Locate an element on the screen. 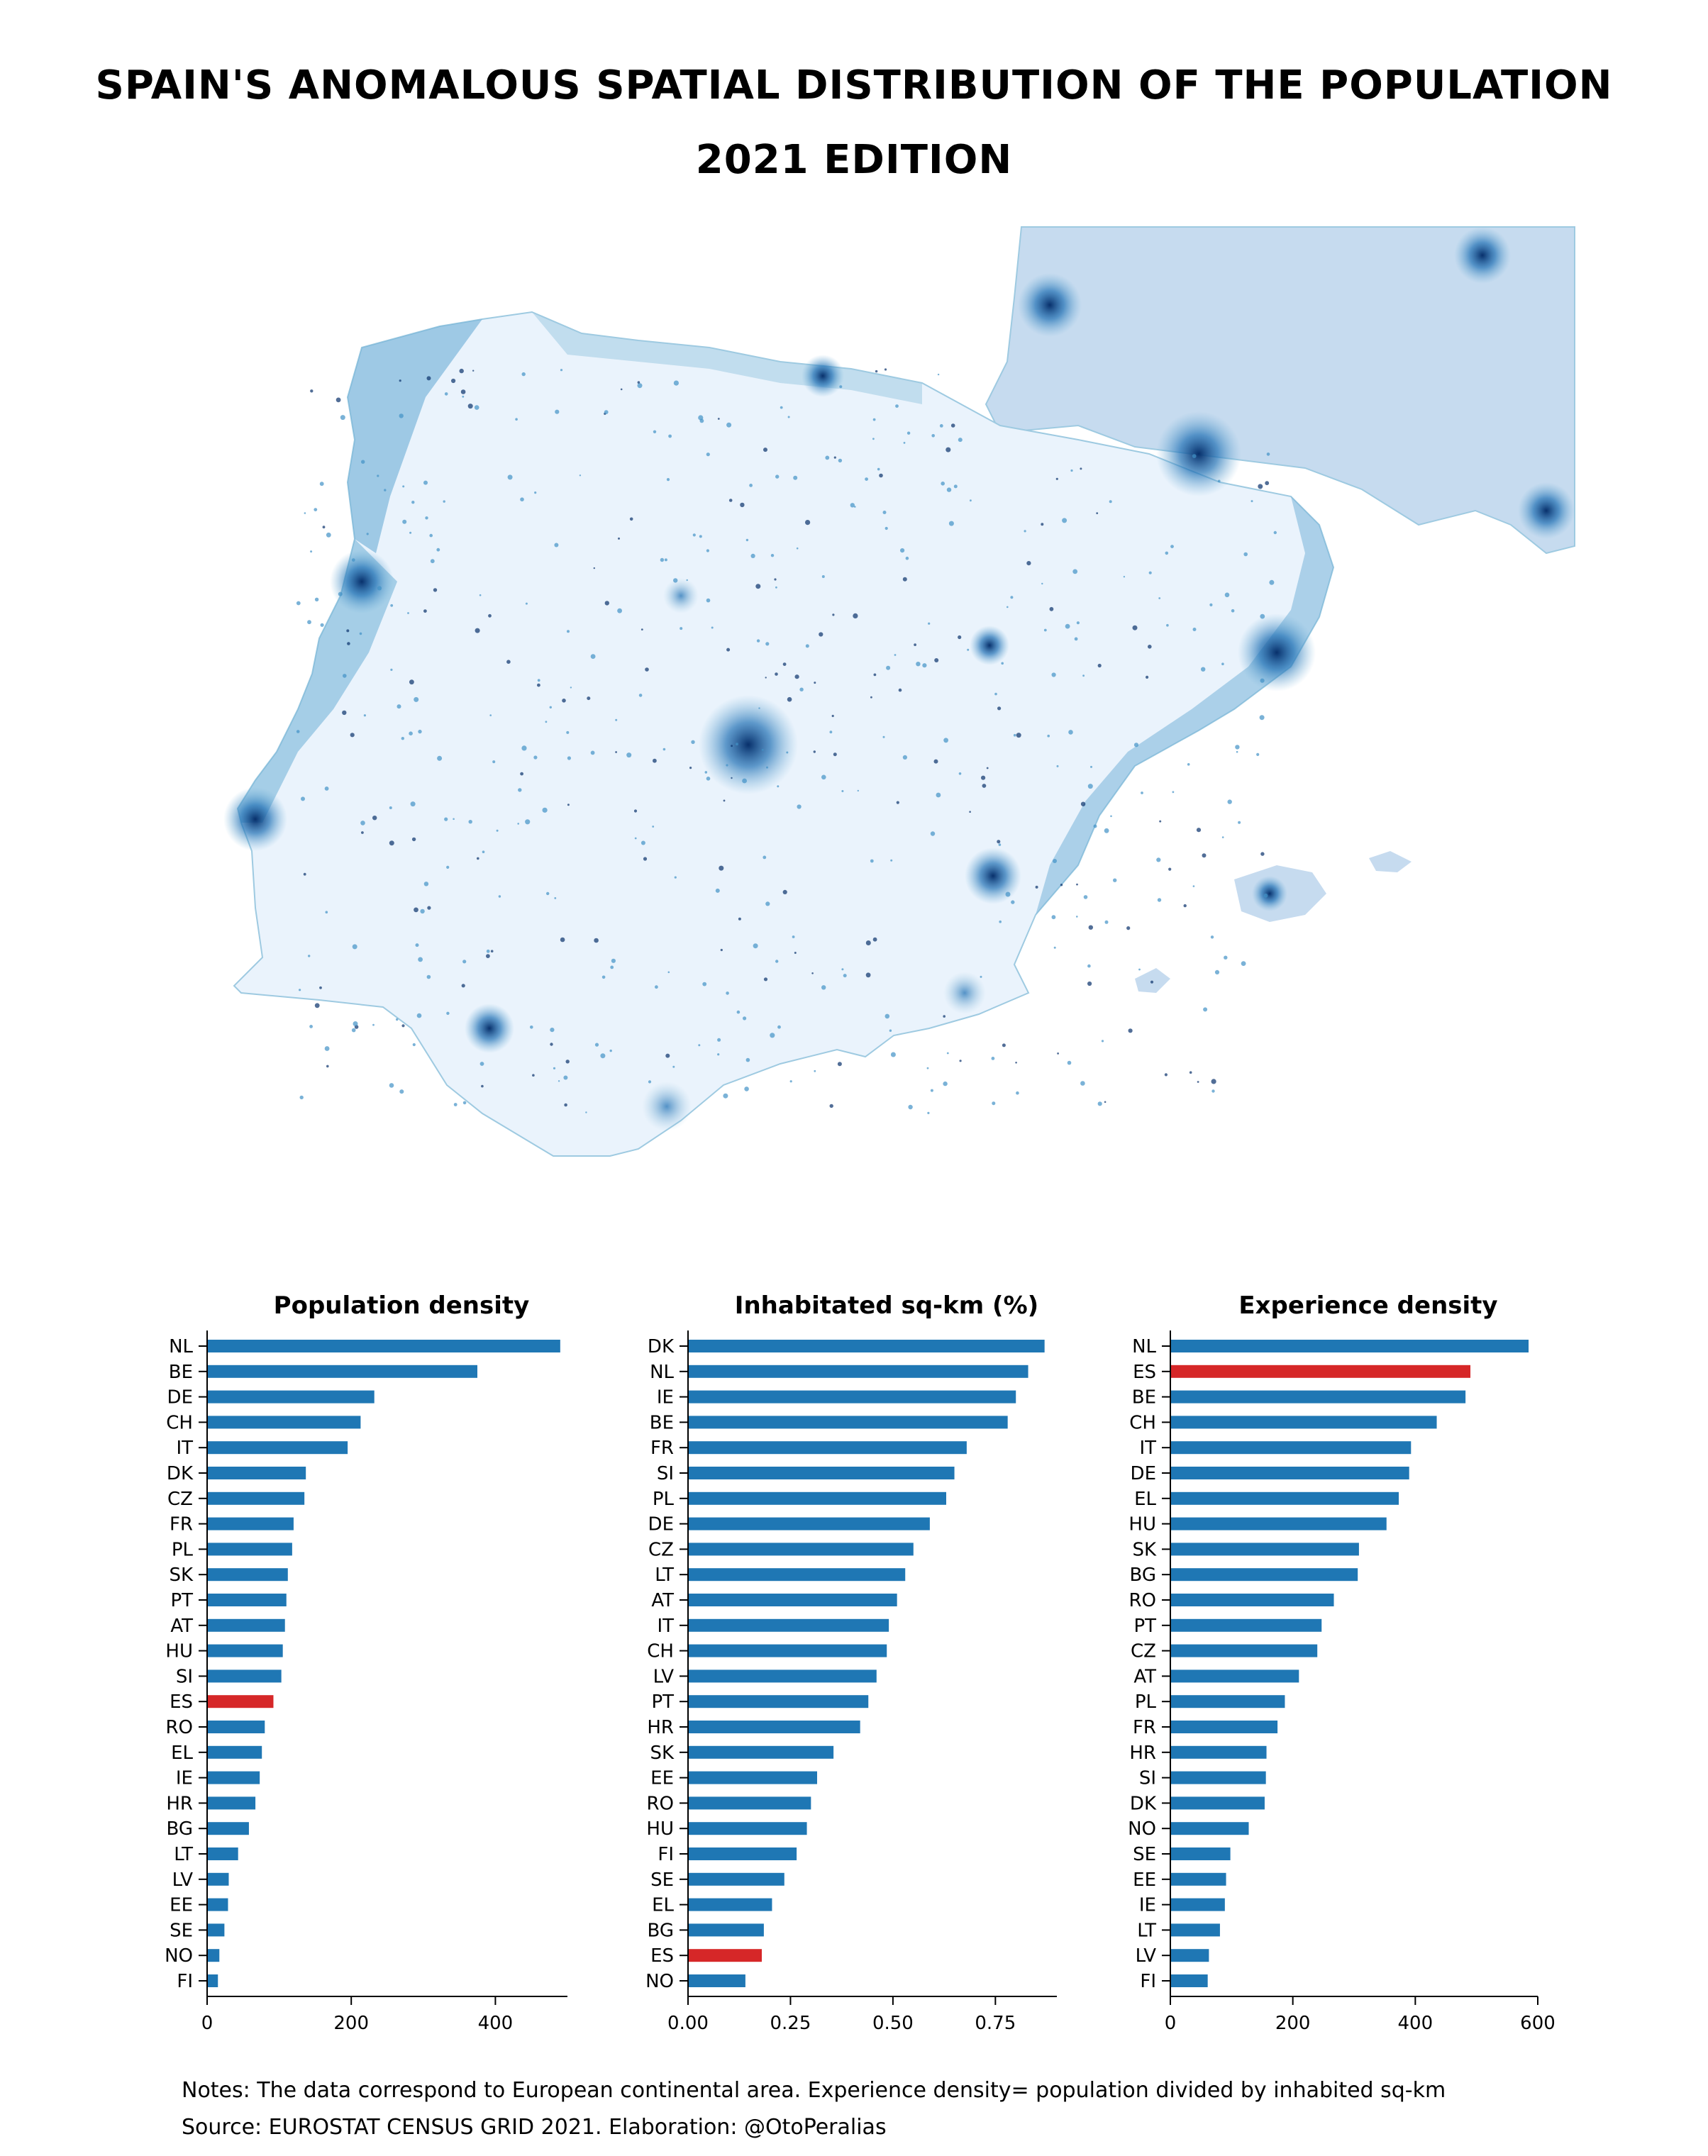 The height and width of the screenshot is (2156, 1708). bar-IE is located at coordinates (234, 1778).